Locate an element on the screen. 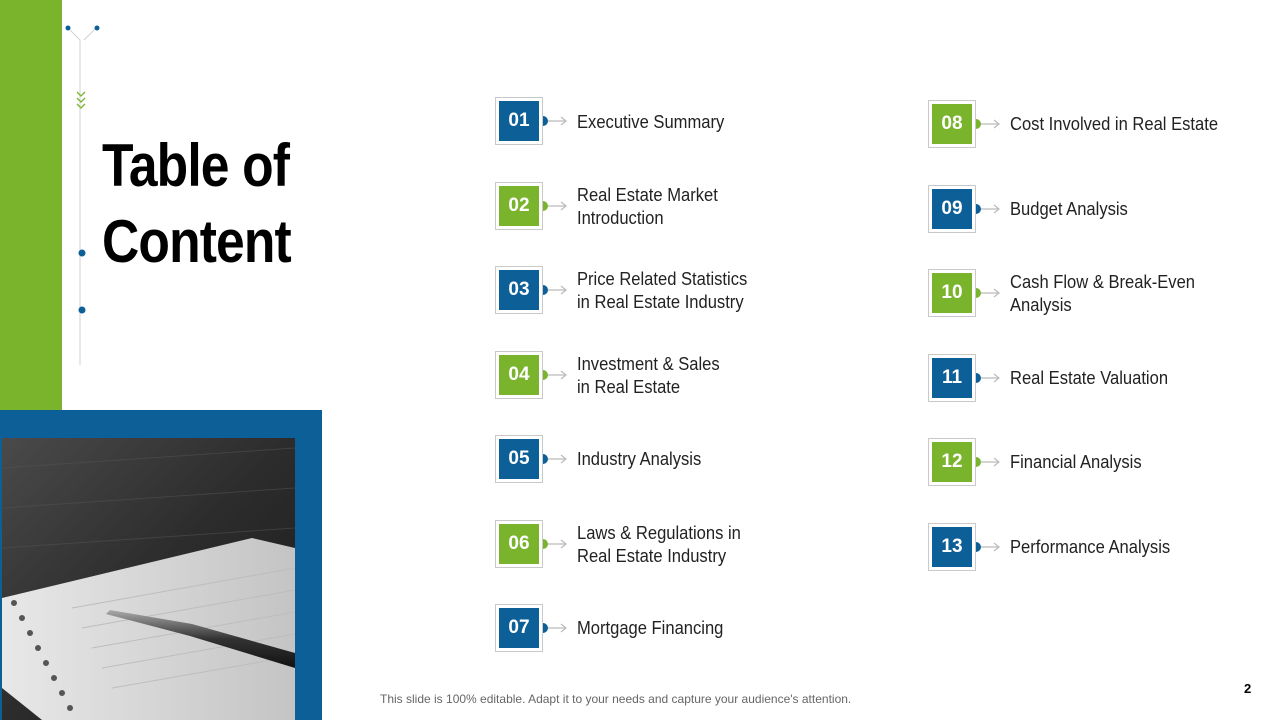 The image size is (1280, 720). item-label: Cash Flow & Break-Even Analysis is located at coordinates (1102, 293).